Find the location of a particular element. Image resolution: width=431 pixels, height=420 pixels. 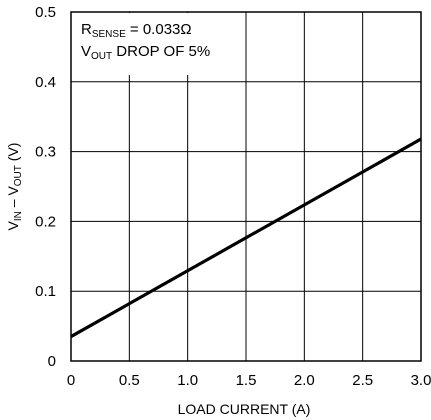

annotation-background is located at coordinates (156, 44).